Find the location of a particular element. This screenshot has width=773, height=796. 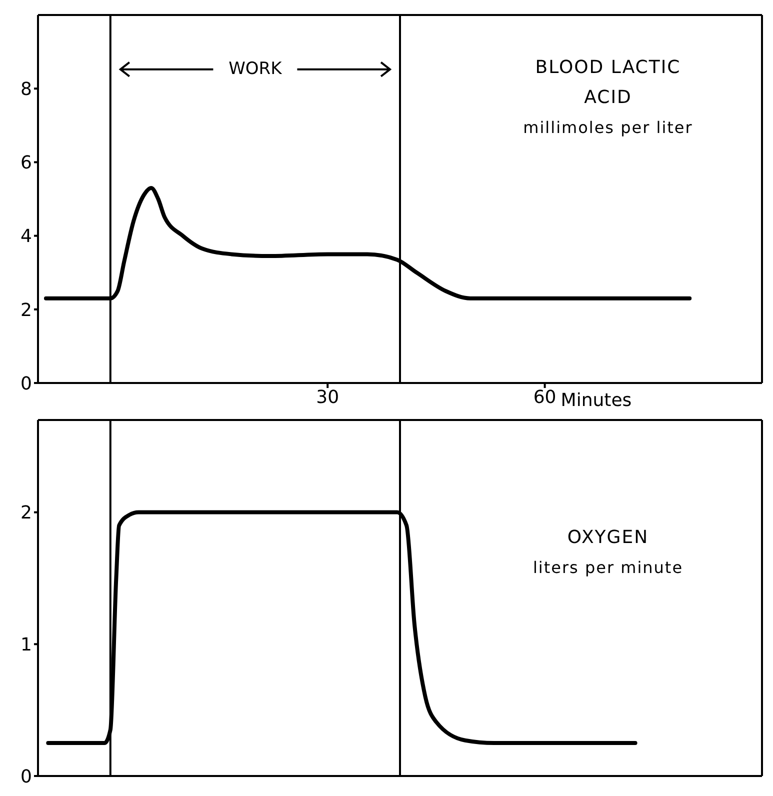

x-axis-title: Minutes is located at coordinates (596, 401).